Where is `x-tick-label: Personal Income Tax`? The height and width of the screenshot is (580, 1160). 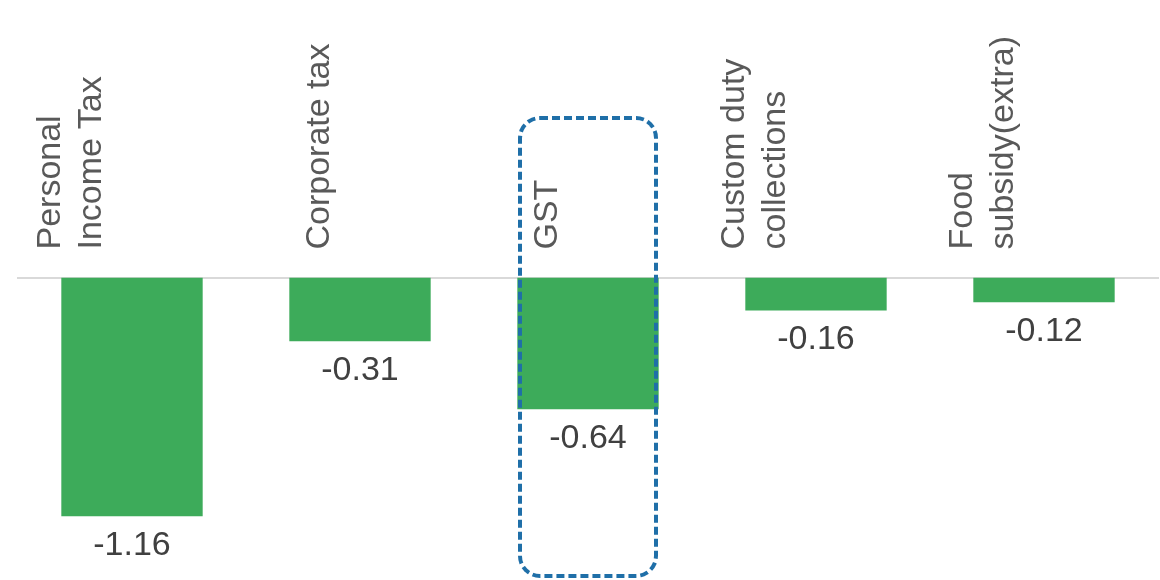
x-tick-label: Personal Income Tax is located at coordinates (68, 163).